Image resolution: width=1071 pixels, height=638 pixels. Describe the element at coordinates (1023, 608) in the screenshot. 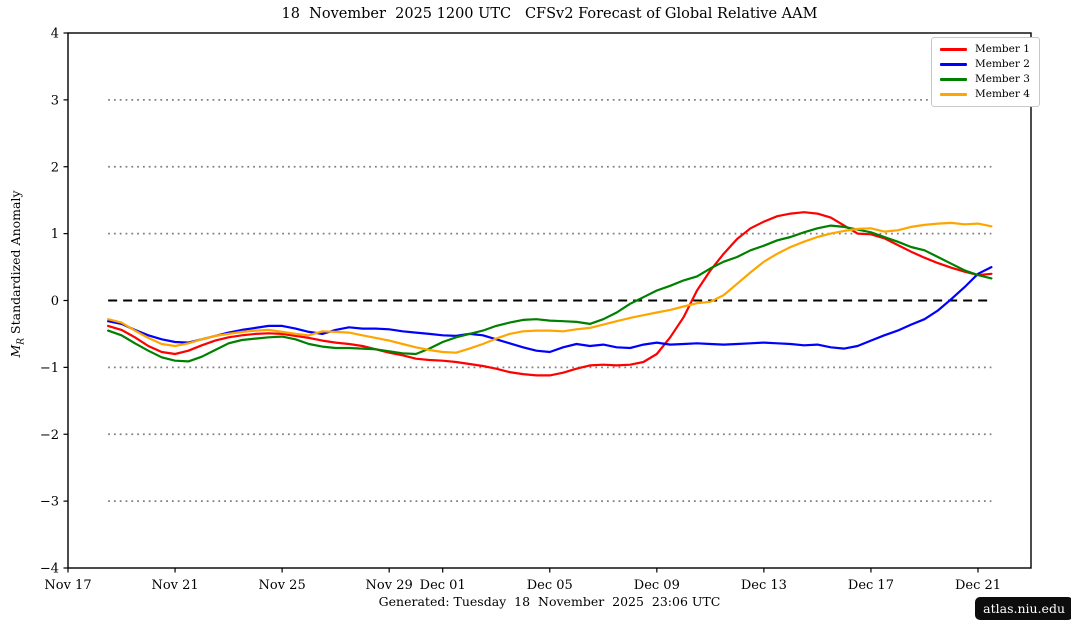

I see `site-badge: atlas.niu.edu` at that location.